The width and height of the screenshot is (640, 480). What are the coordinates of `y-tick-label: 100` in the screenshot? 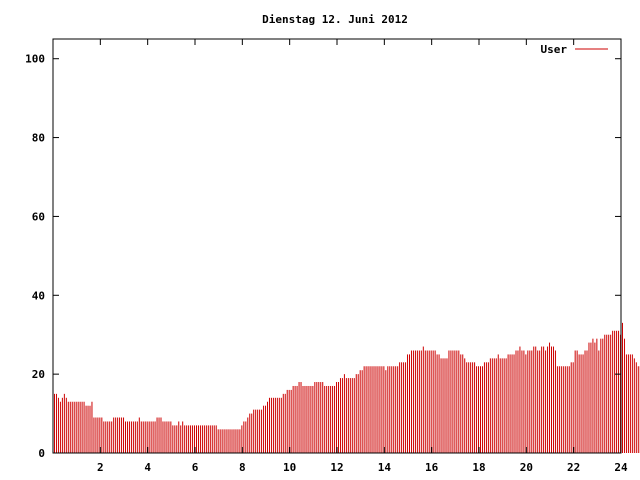 It's located at (35, 59).